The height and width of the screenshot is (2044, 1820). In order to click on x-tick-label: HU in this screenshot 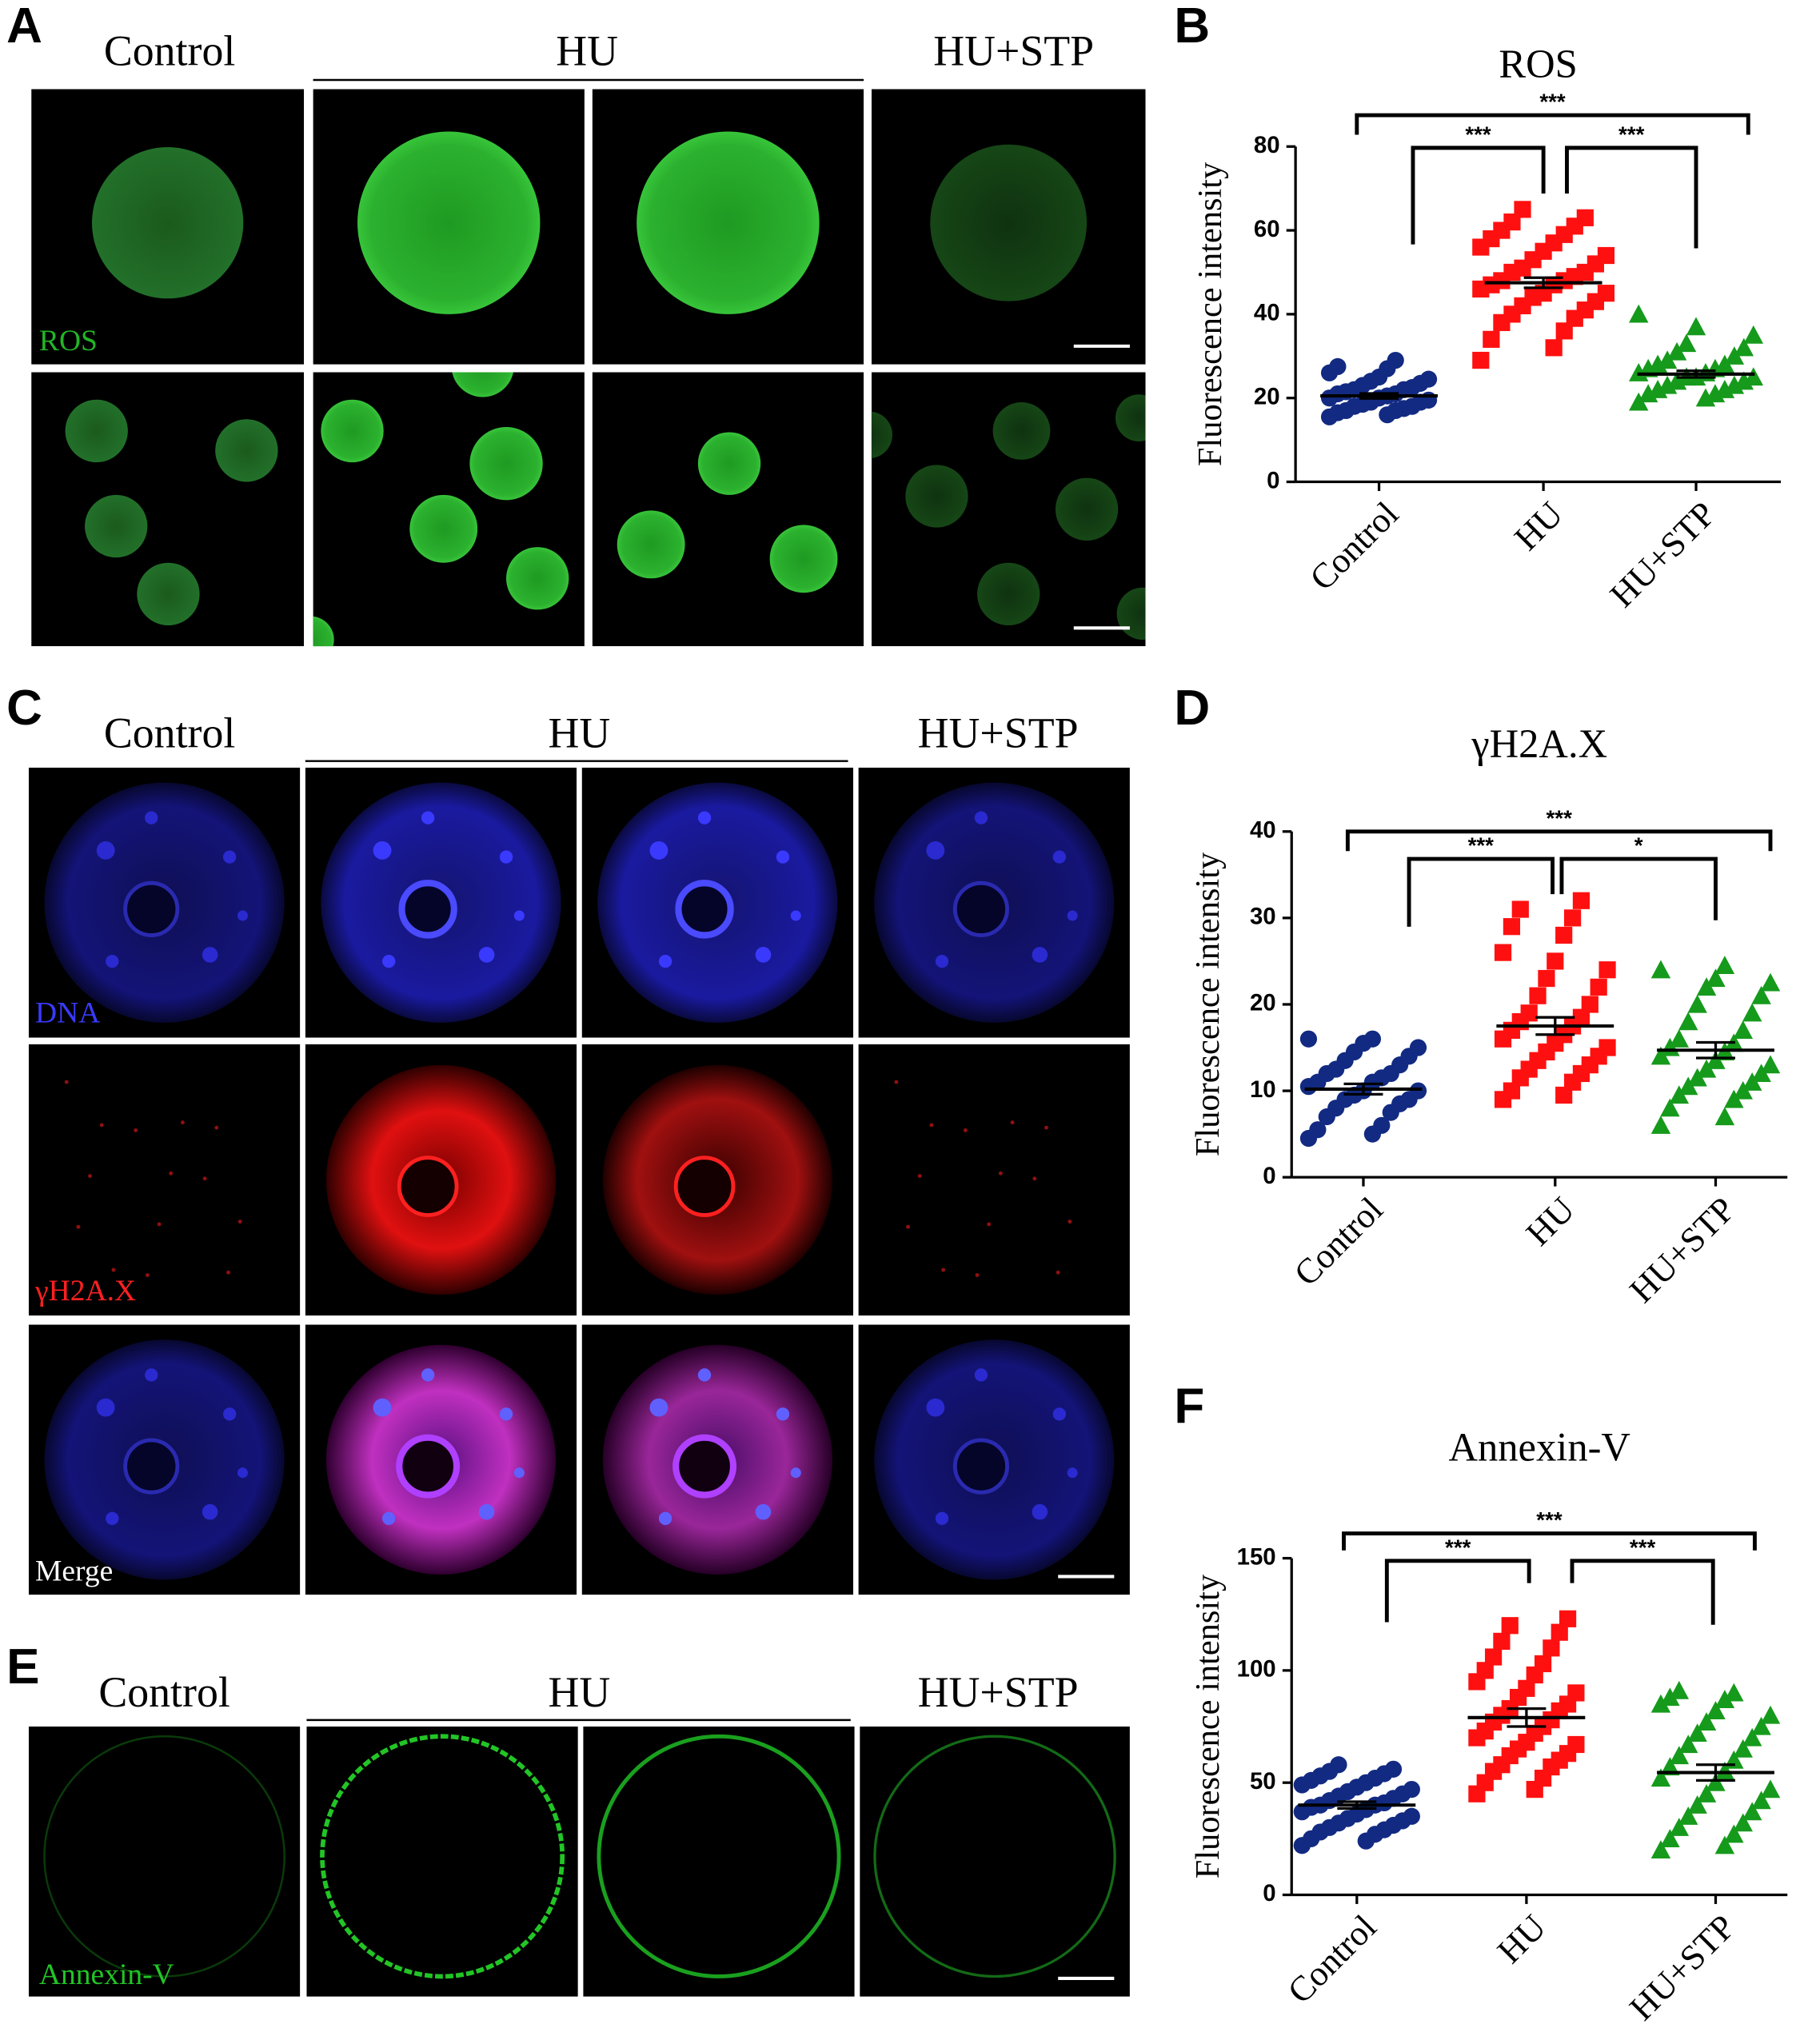, I will do `click(1551, 1222)`.